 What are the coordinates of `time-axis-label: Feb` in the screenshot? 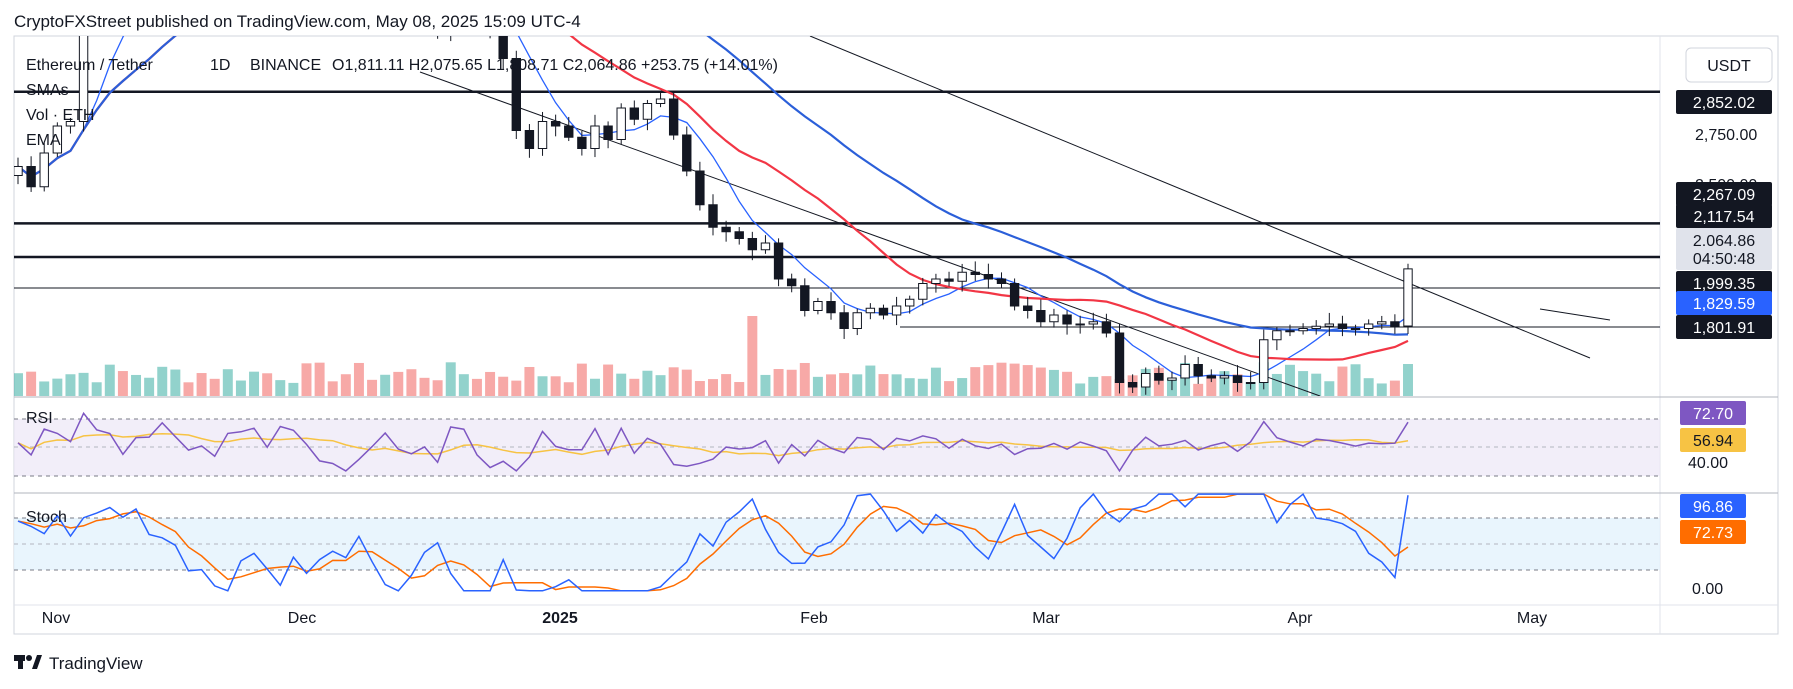 It's located at (814, 618).